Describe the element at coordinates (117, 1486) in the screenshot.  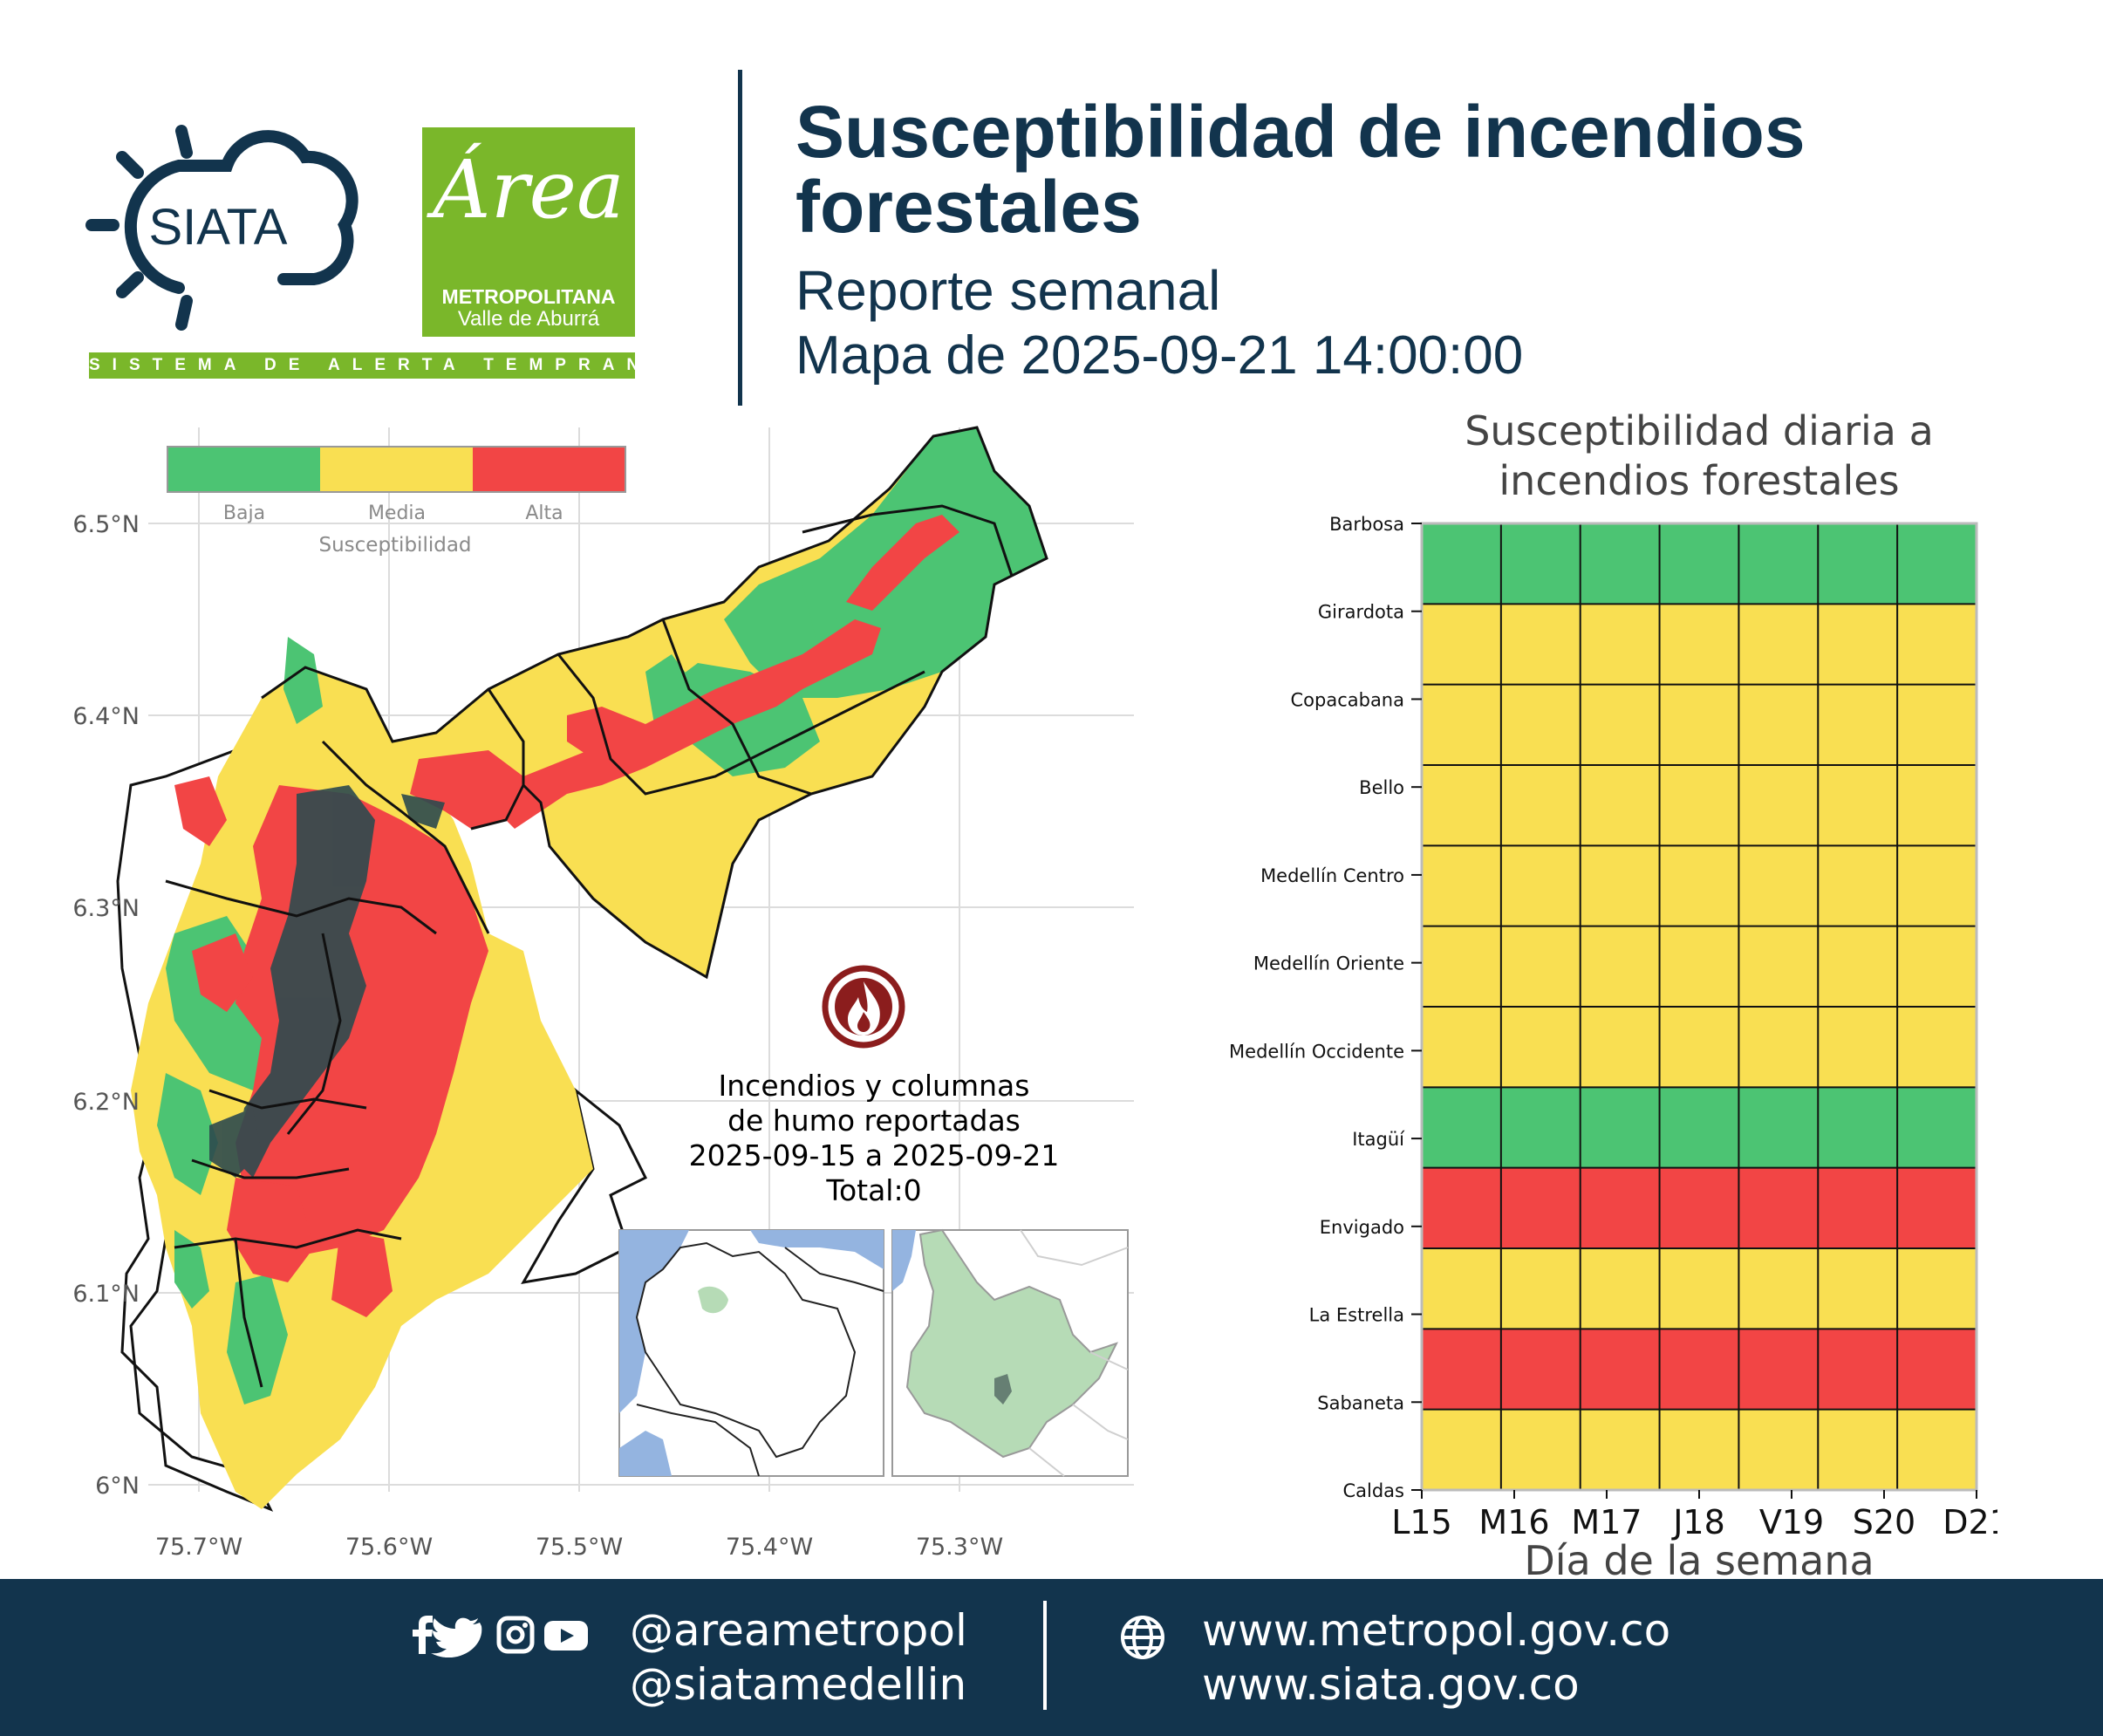
I see `lat-tick: 6°N` at that location.